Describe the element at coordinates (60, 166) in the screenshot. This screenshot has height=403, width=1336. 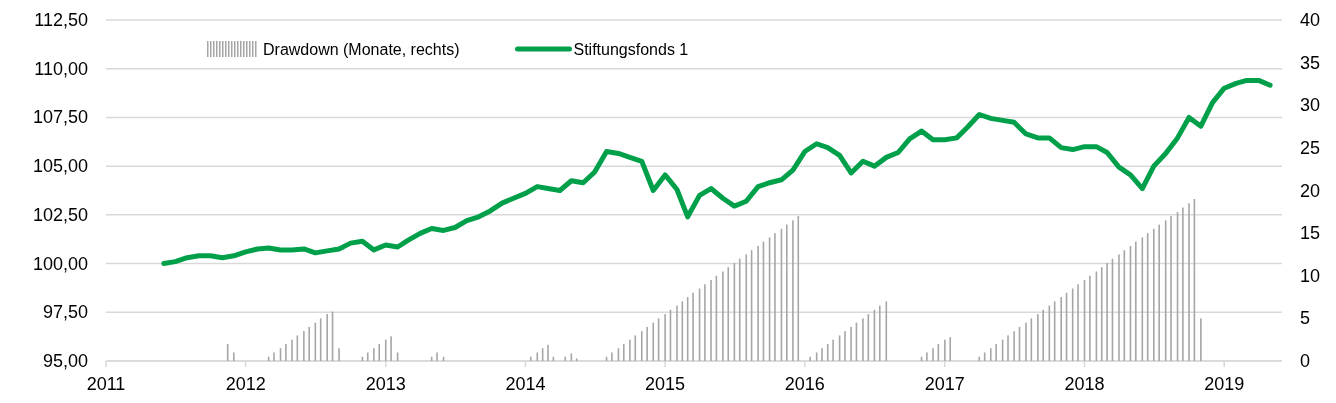
I see `y-tick-label: 105,00` at that location.